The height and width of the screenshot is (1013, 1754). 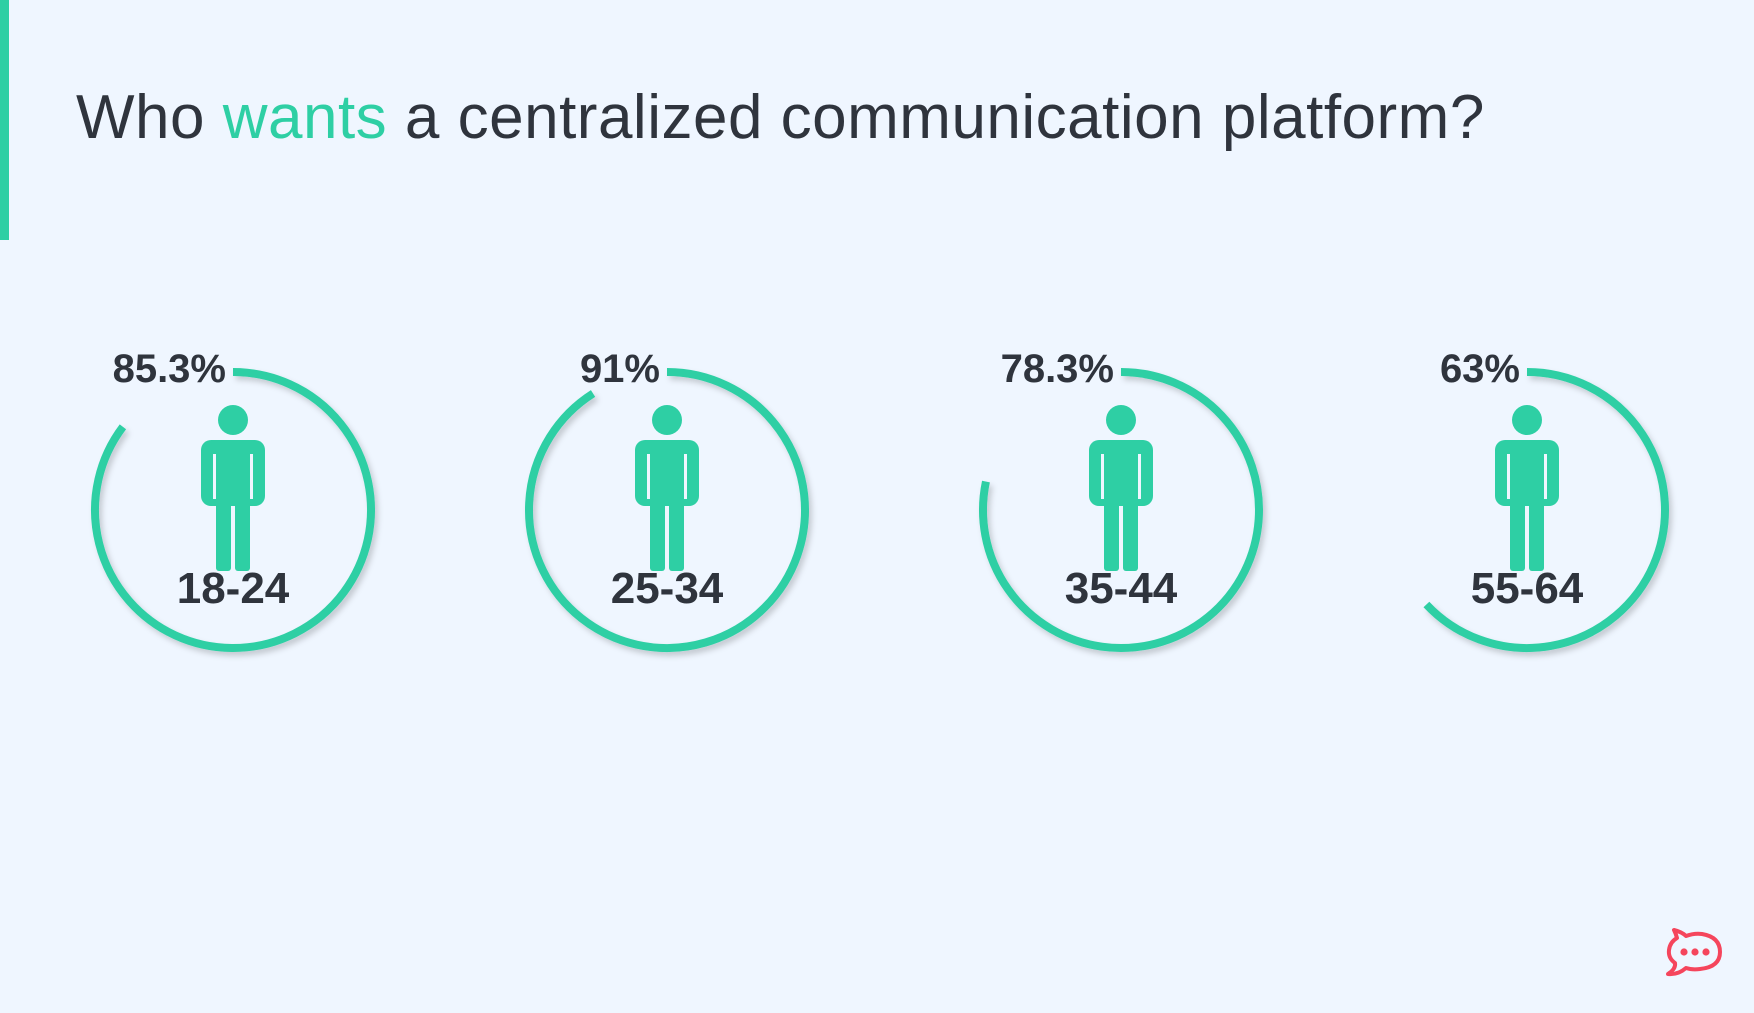 I want to click on ring-group: 78.3% 35-44, so click(x=1121, y=499).